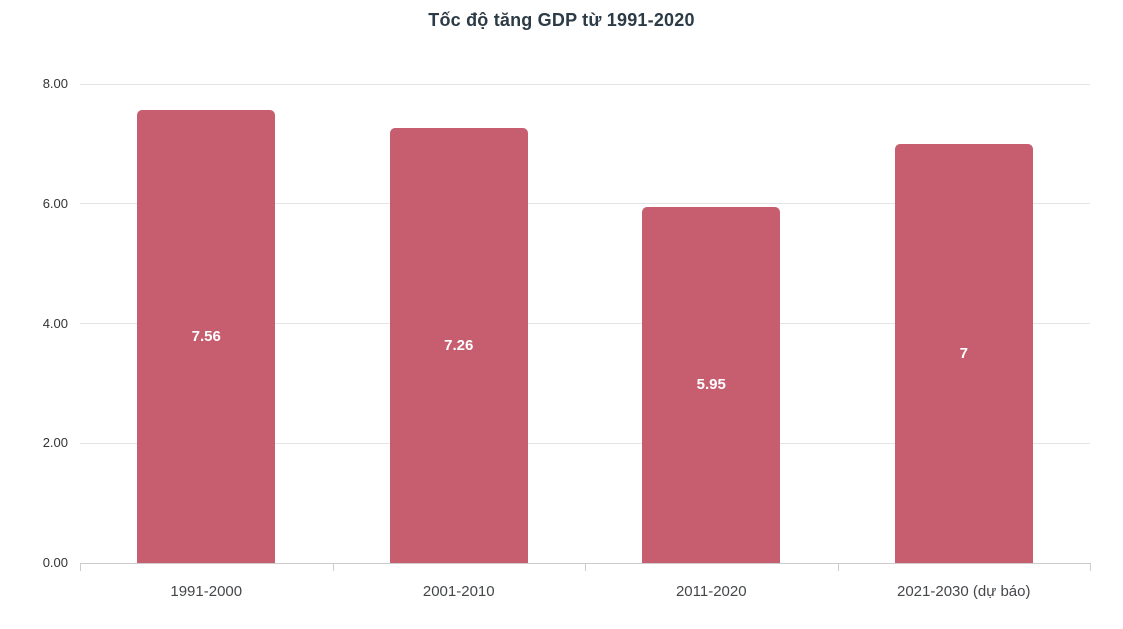  Describe the element at coordinates (55, 323) in the screenshot. I see `y-axis-tick-label: 4.00` at that location.